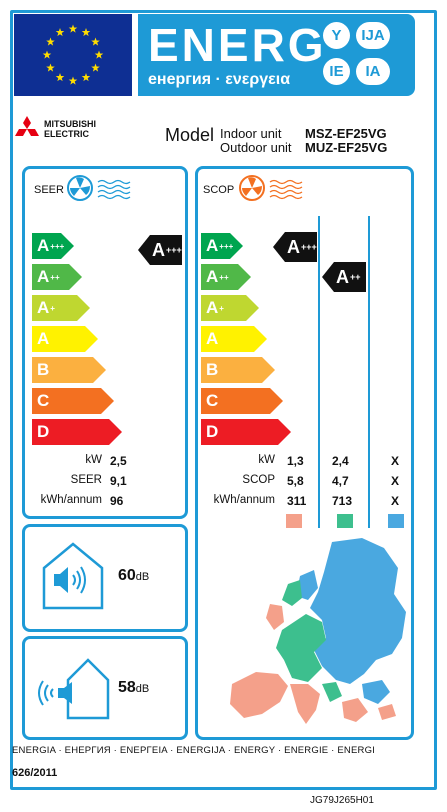 This screenshot has width=447, height=812. What do you see at coordinates (142, 577) in the screenshot?
I see `indoor-noise-unit: dB` at bounding box center [142, 577].